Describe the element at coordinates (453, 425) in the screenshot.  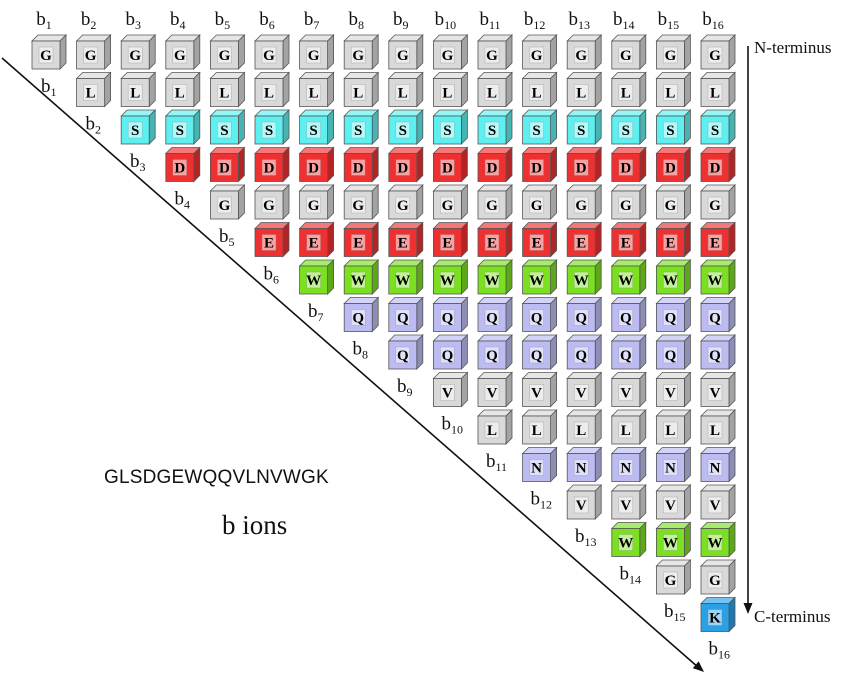
I see `diagonal-label-b10: b10` at that location.